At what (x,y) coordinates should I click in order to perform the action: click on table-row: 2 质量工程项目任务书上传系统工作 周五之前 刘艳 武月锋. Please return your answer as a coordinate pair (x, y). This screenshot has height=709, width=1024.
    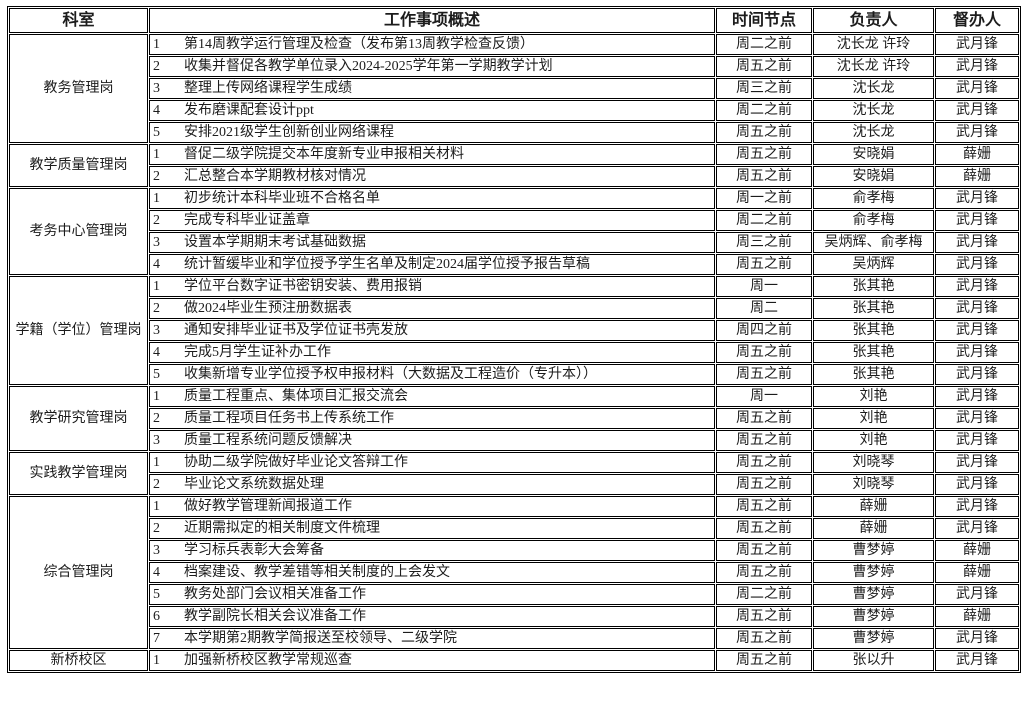
    Looking at the image, I should click on (514, 418).